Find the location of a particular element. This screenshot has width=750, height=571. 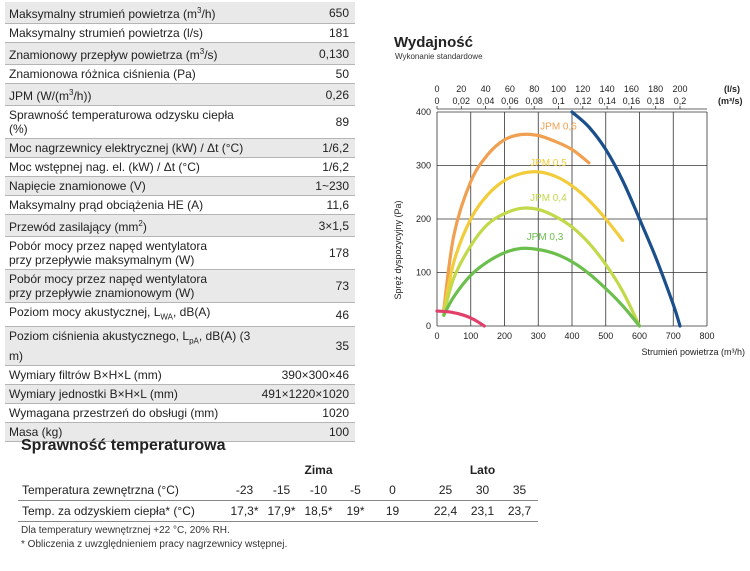

spec-value: 89 is located at coordinates (306, 122).